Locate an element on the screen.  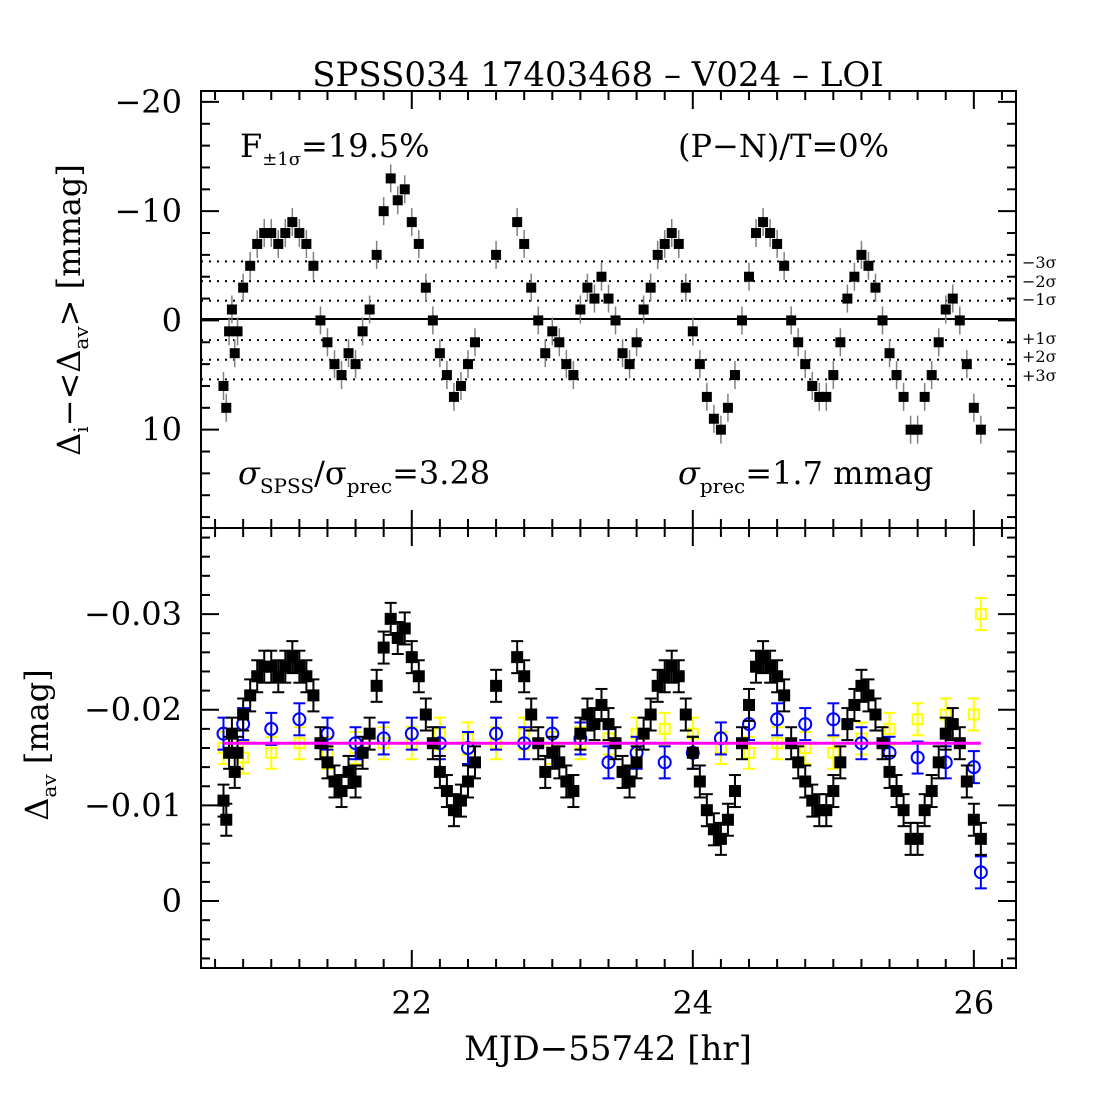
top-ylabel: Δi−<Δav> [mmag] is located at coordinates (71, 310).